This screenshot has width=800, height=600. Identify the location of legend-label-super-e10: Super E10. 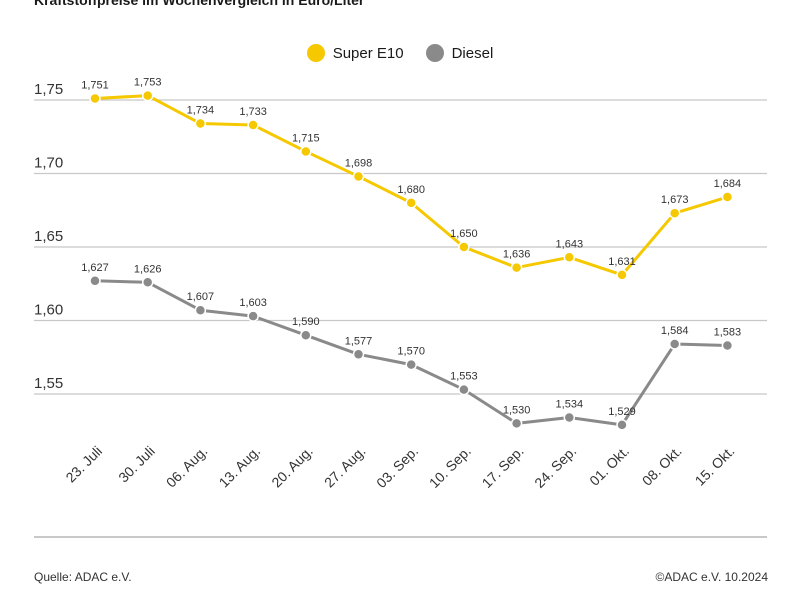
(368, 53).